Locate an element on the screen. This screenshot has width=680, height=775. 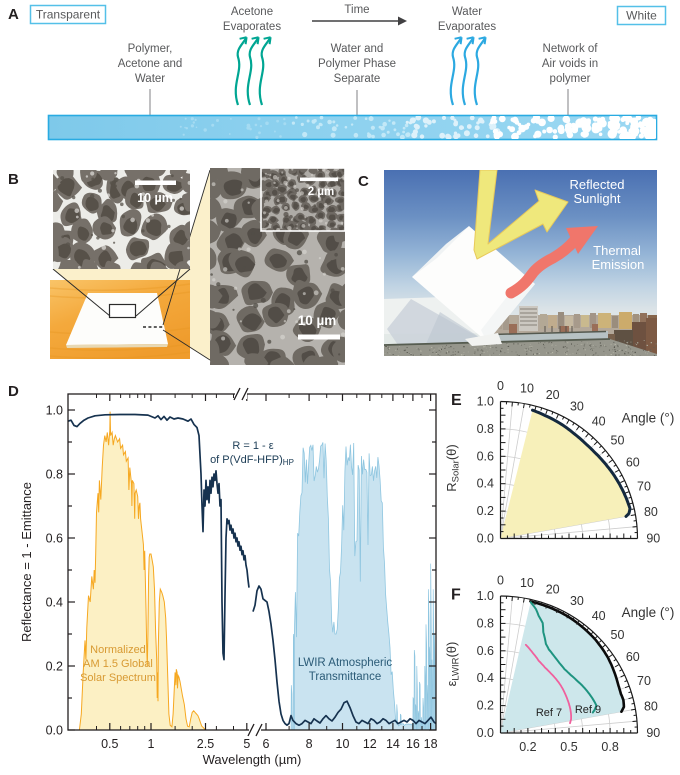
svg-text: Polymer Phase is located at coordinates (357, 64).